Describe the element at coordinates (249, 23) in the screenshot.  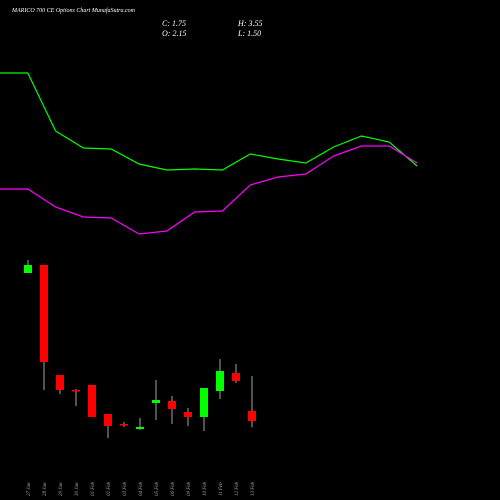
I see `stat-high: H: 3.55` at that location.